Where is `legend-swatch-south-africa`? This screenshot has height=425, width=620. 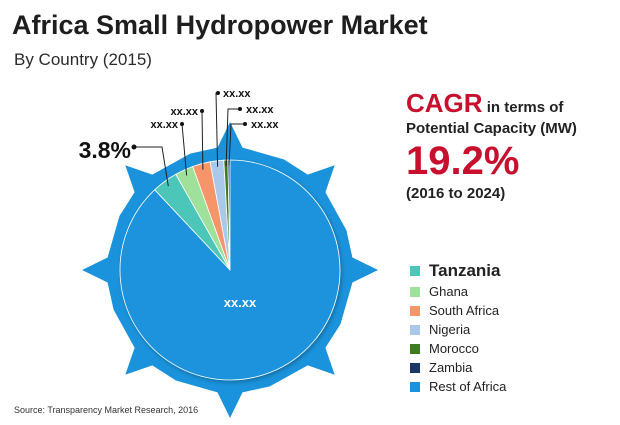 legend-swatch-south-africa is located at coordinates (415, 310).